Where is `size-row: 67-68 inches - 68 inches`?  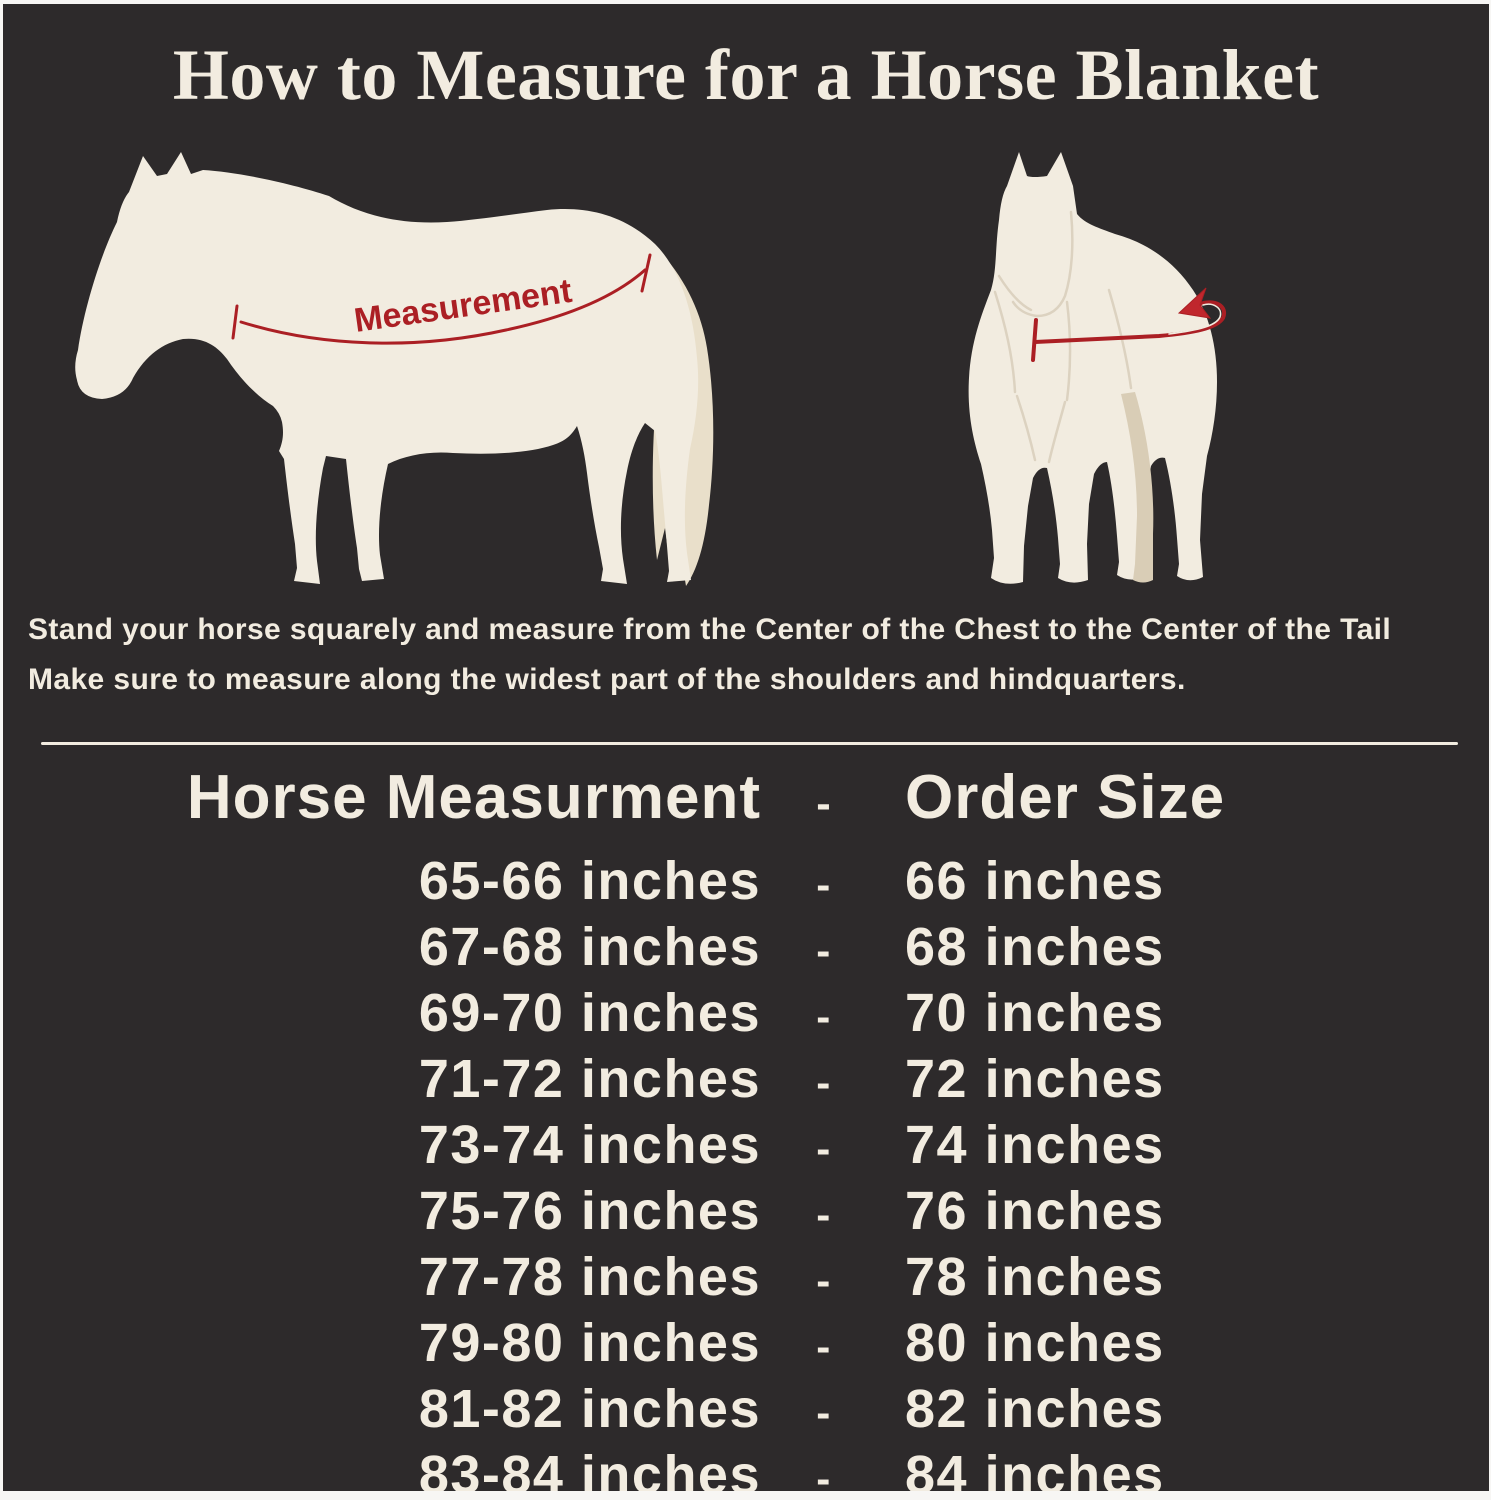
size-row: 67-68 inches - 68 inches is located at coordinates (746, 949).